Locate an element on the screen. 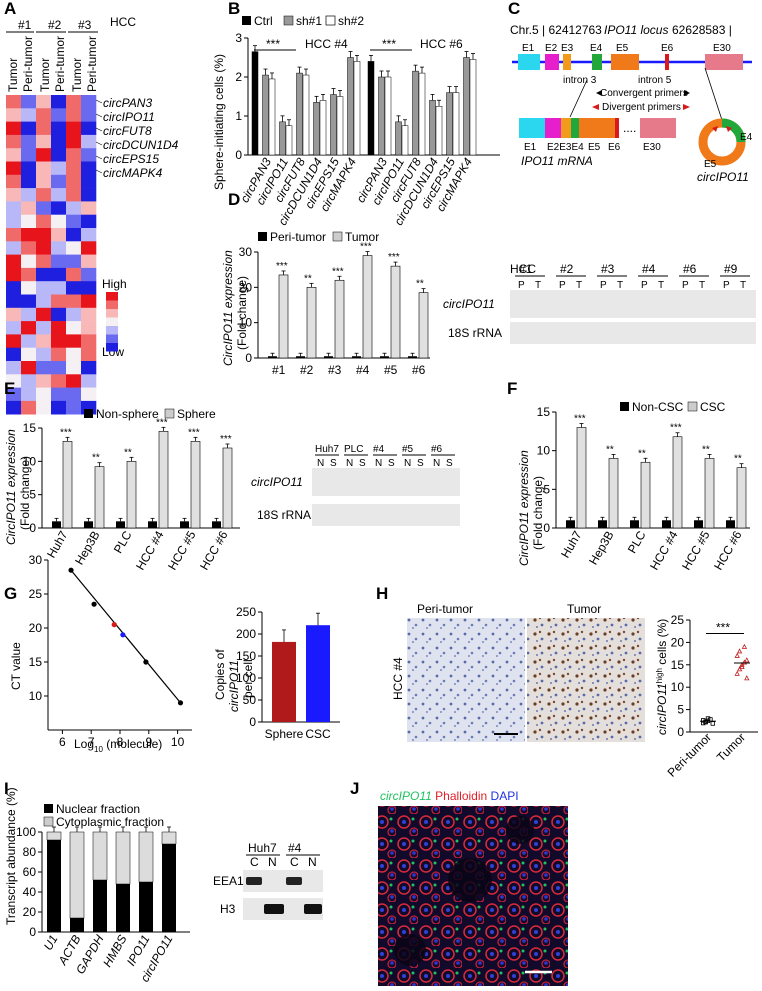 The height and width of the screenshot is (991, 762). exon-e4 is located at coordinates (597, 62).